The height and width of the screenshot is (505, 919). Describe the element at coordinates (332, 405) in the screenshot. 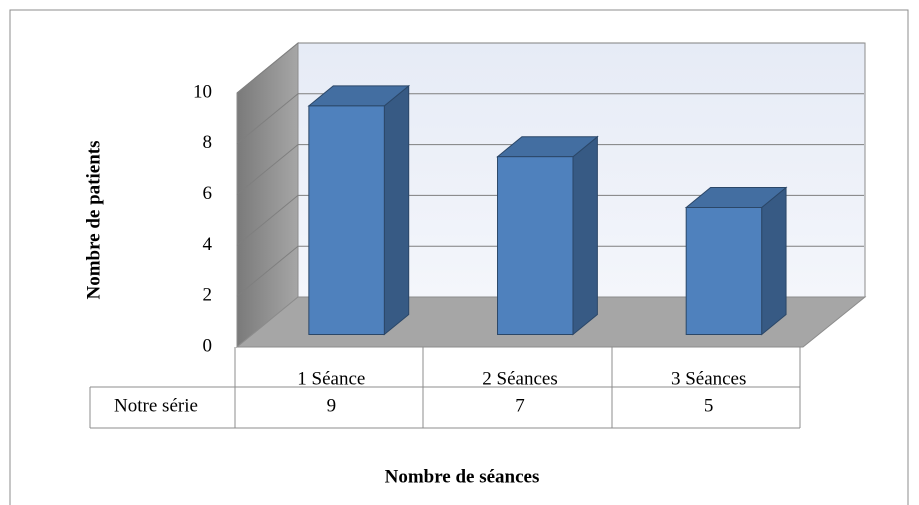

I see `table-value: 9` at that location.